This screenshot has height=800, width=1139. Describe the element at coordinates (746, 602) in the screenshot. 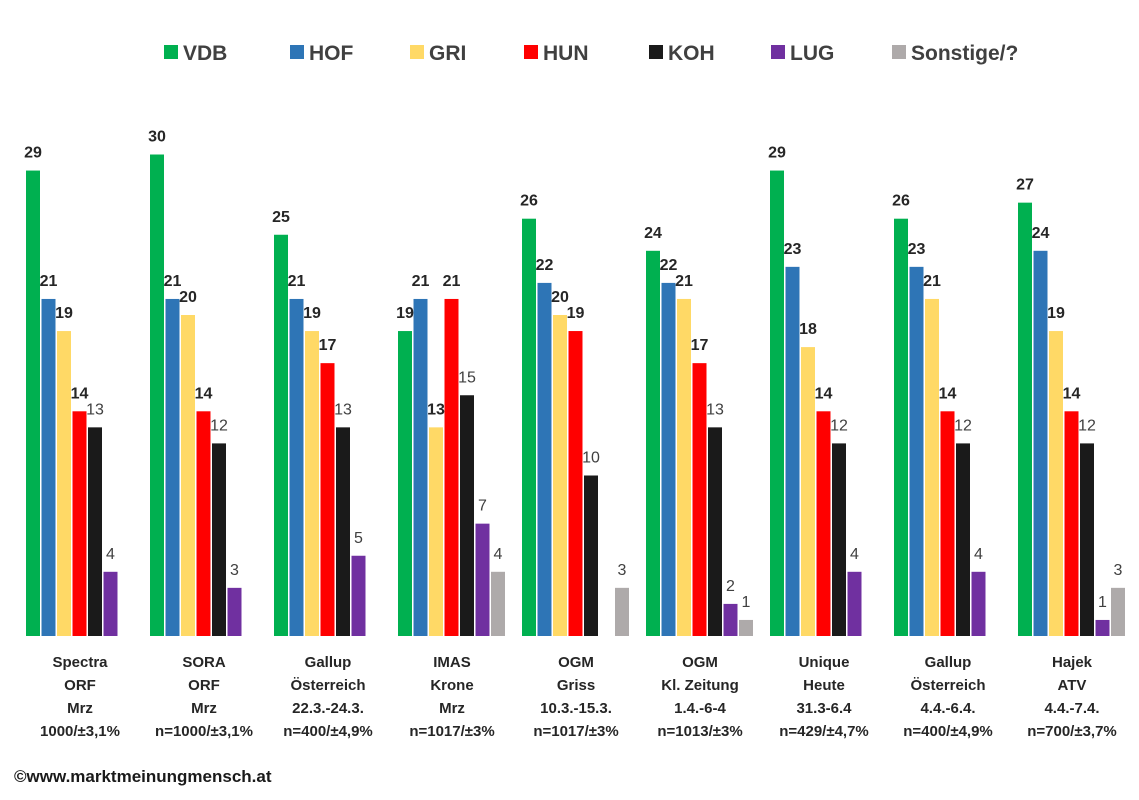

I see `data-label-sonstige: 1` at that location.